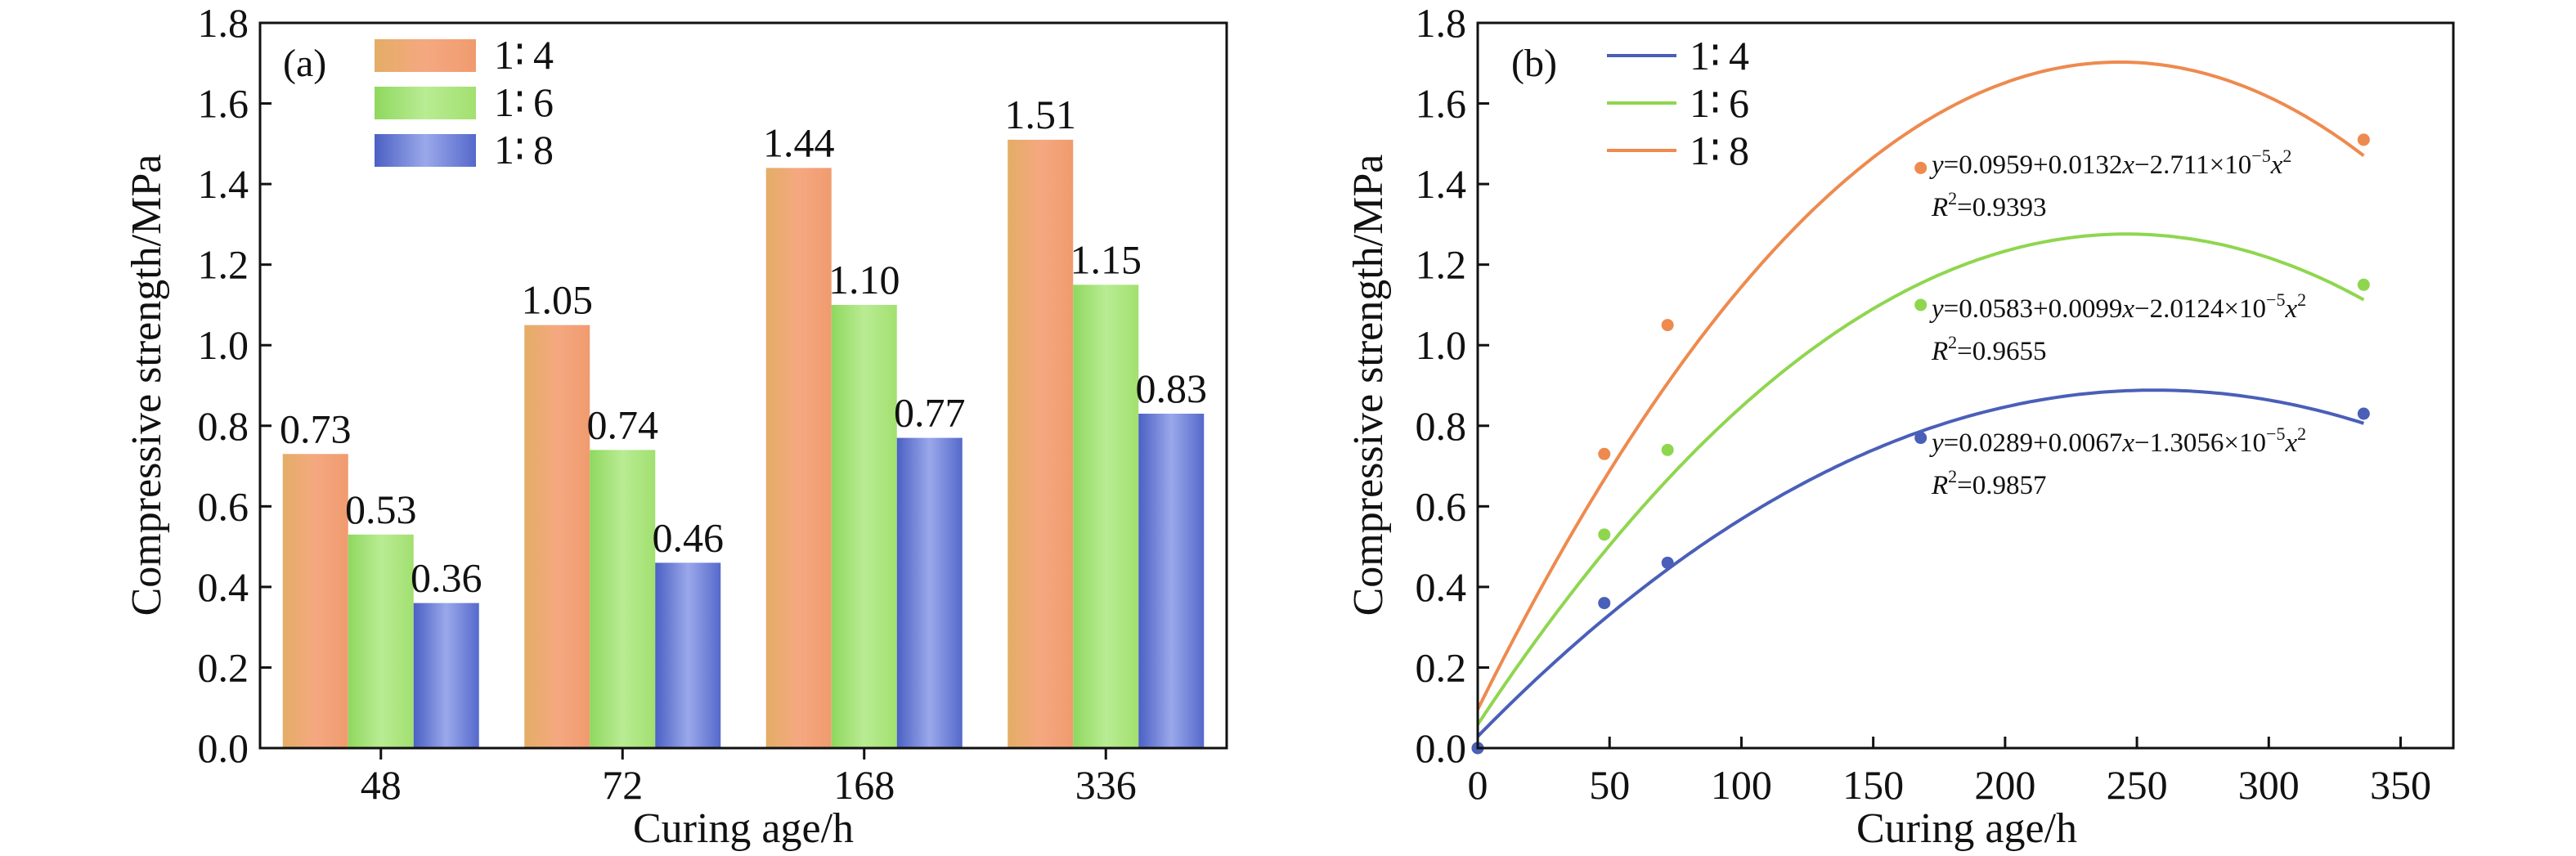 The image size is (2576, 856). I want to click on bar-value-label: 1.15, so click(1106, 259).